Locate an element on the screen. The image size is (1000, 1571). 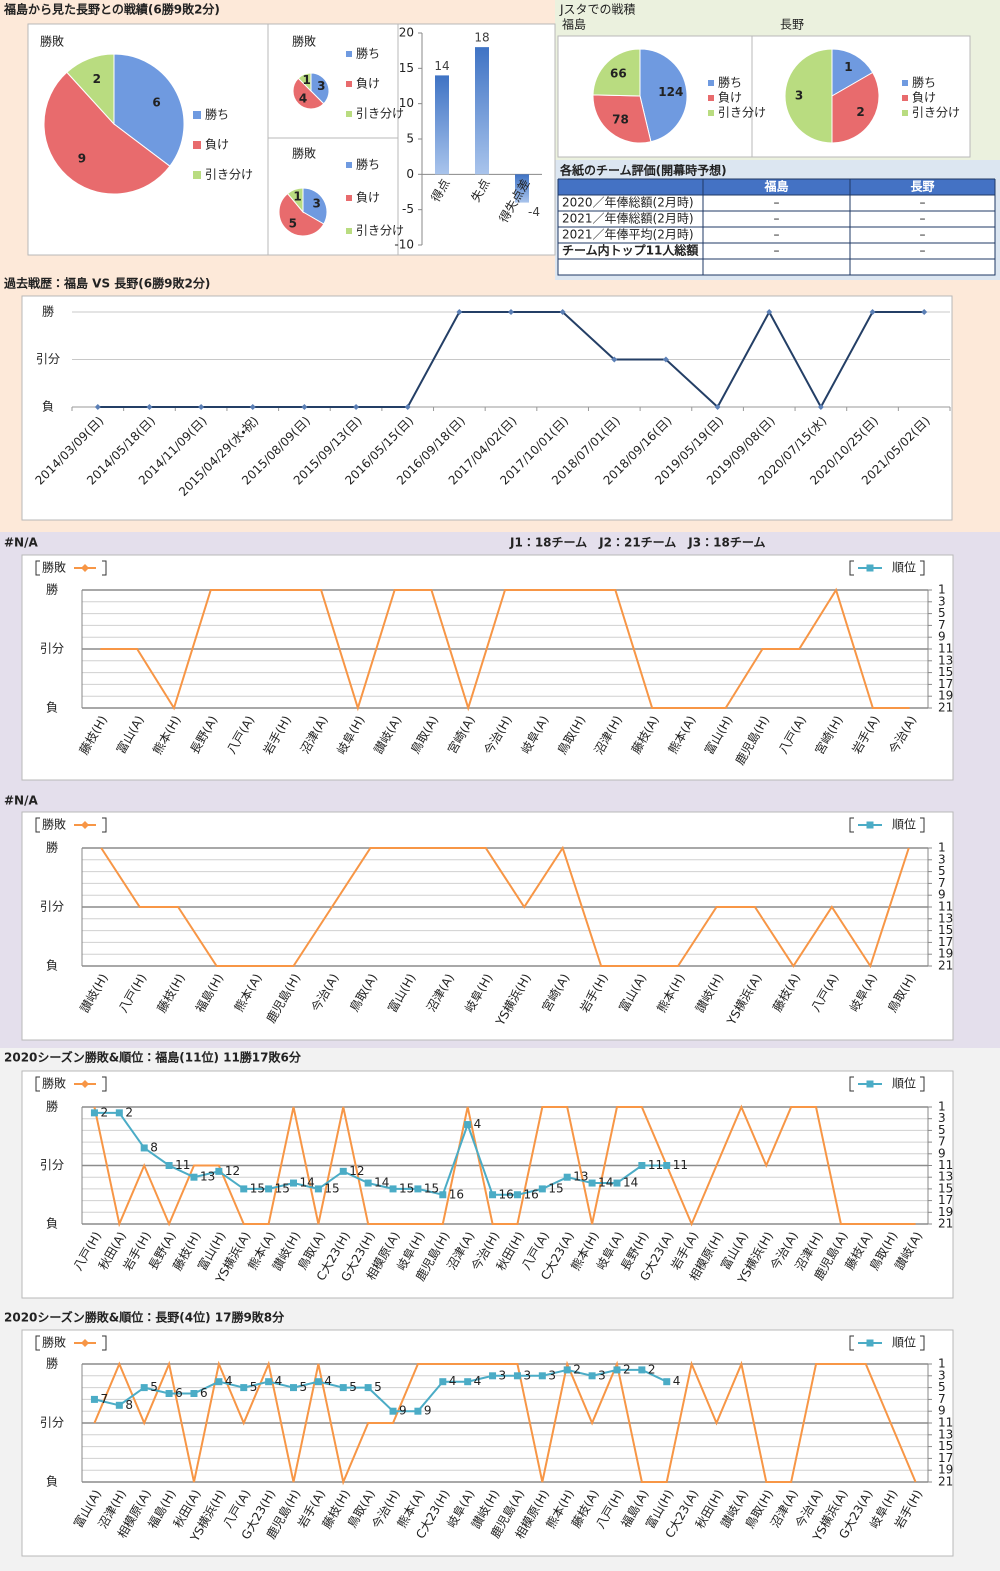
rank-label: 16 is located at coordinates (456, 1194).